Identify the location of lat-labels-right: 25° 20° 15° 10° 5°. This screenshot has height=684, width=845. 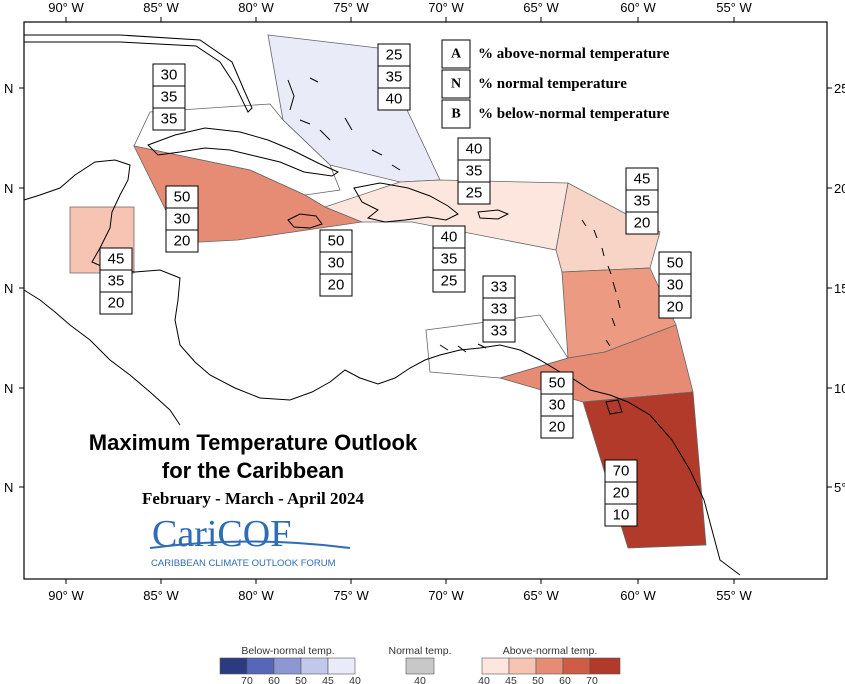
(839, 288).